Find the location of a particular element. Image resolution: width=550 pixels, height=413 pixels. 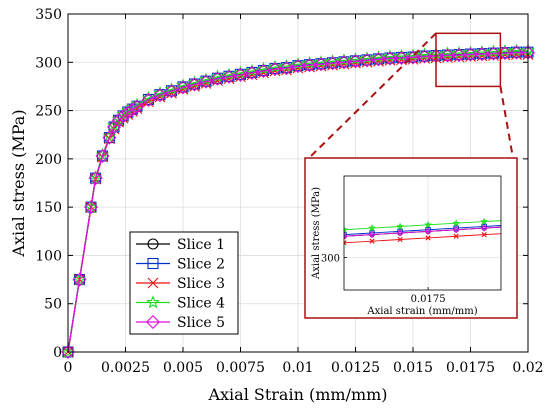

legend-entry: Slice 2 is located at coordinates (180, 265).